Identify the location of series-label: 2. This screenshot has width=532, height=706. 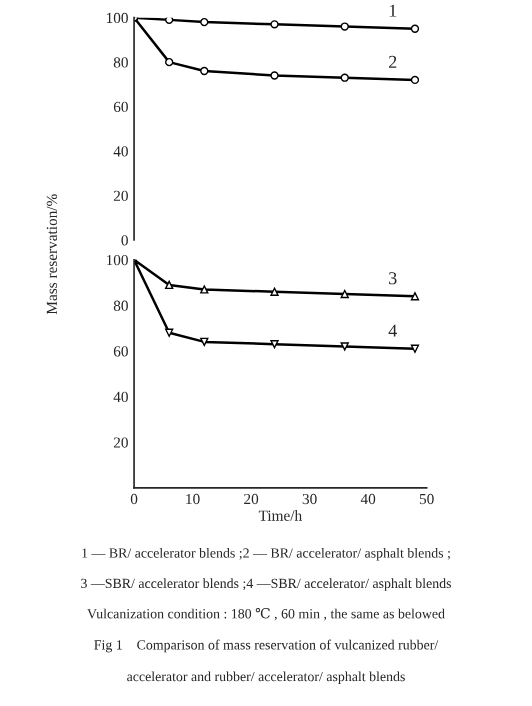
(393, 61).